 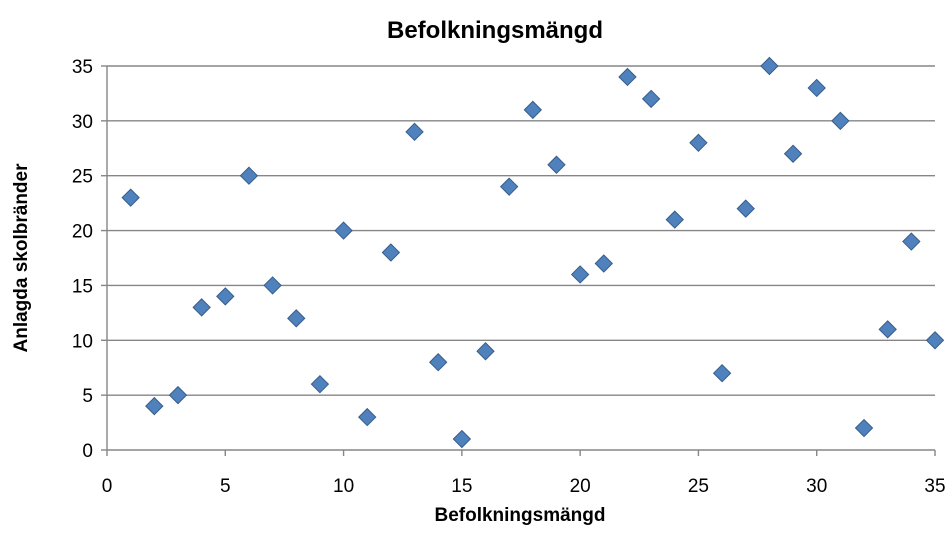 I want to click on x-tick-label: 0, so click(x=107, y=486).